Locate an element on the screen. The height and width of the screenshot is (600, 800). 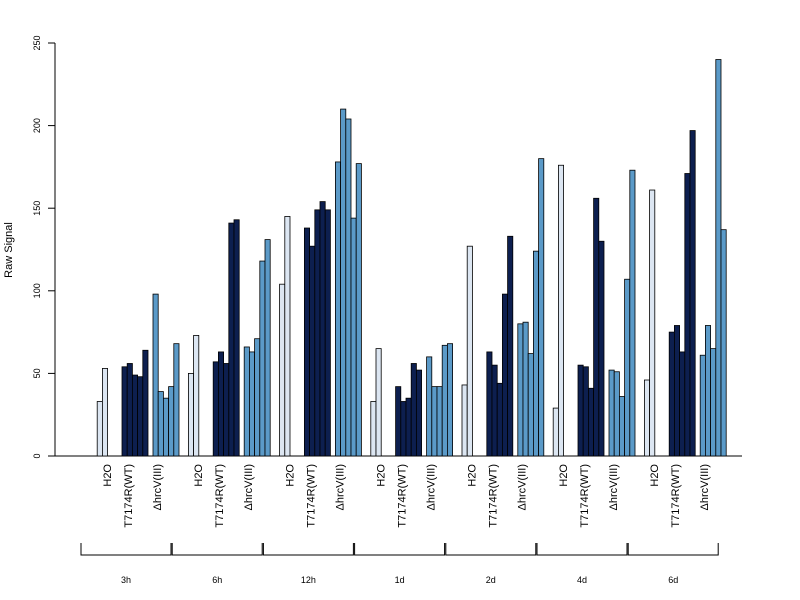
y-tick-label: 0 is located at coordinates (37, 455).